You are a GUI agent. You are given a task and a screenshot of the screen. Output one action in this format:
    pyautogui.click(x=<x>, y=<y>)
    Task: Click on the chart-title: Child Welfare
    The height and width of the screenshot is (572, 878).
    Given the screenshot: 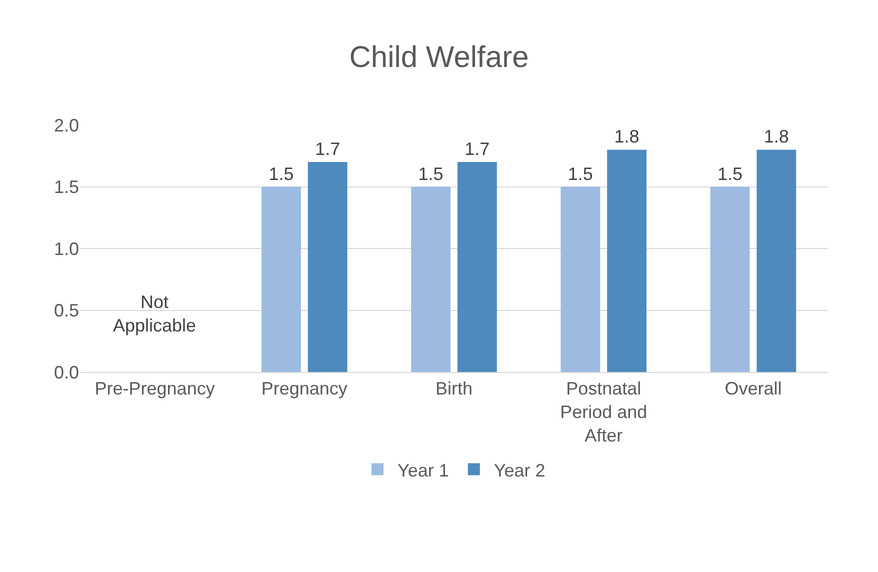 What is the action you would take?
    pyautogui.click(x=439, y=57)
    